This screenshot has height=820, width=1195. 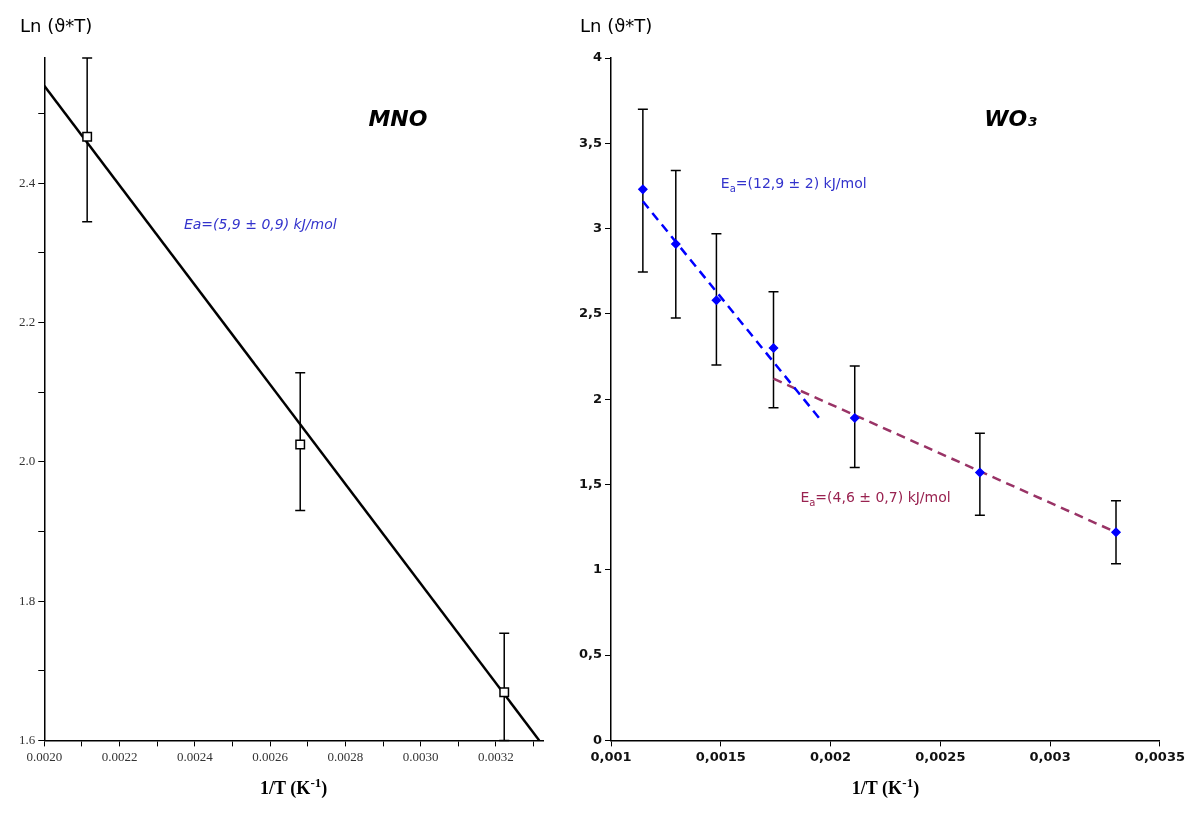 I want to click on x-tick-label: 0.0028, so click(x=345, y=756).